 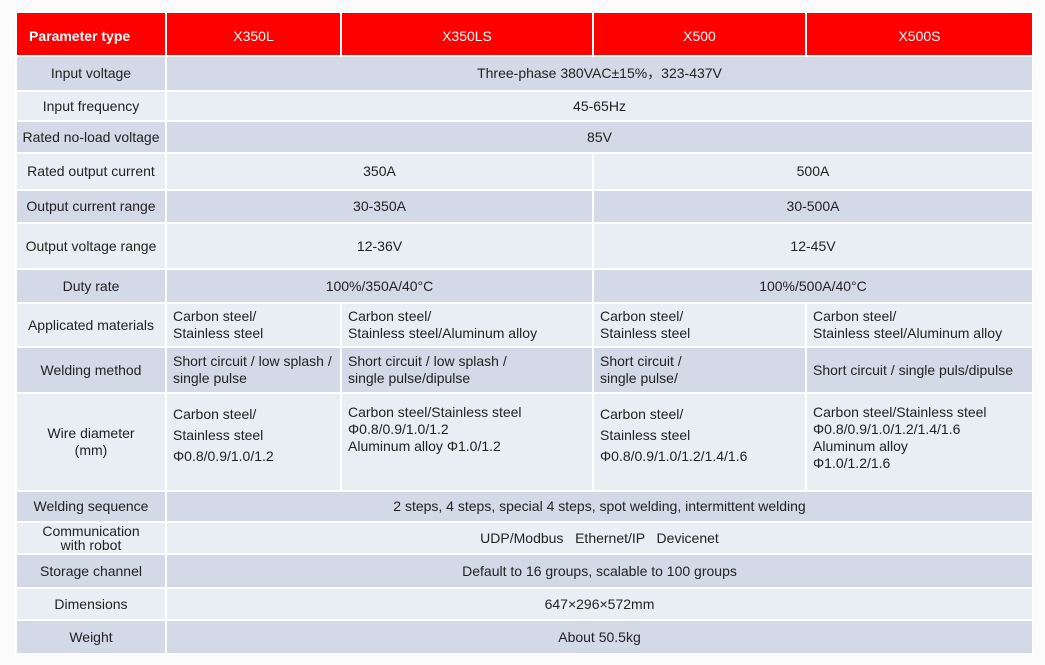 I want to click on value-x500: 12-45V, so click(x=813, y=246).